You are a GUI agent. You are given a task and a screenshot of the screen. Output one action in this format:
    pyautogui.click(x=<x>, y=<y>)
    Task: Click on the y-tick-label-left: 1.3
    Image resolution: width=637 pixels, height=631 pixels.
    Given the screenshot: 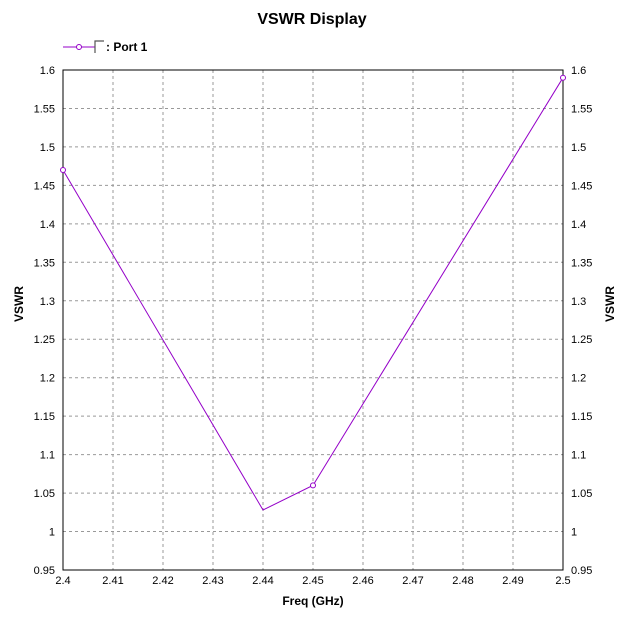 What is the action you would take?
    pyautogui.click(x=47, y=302)
    